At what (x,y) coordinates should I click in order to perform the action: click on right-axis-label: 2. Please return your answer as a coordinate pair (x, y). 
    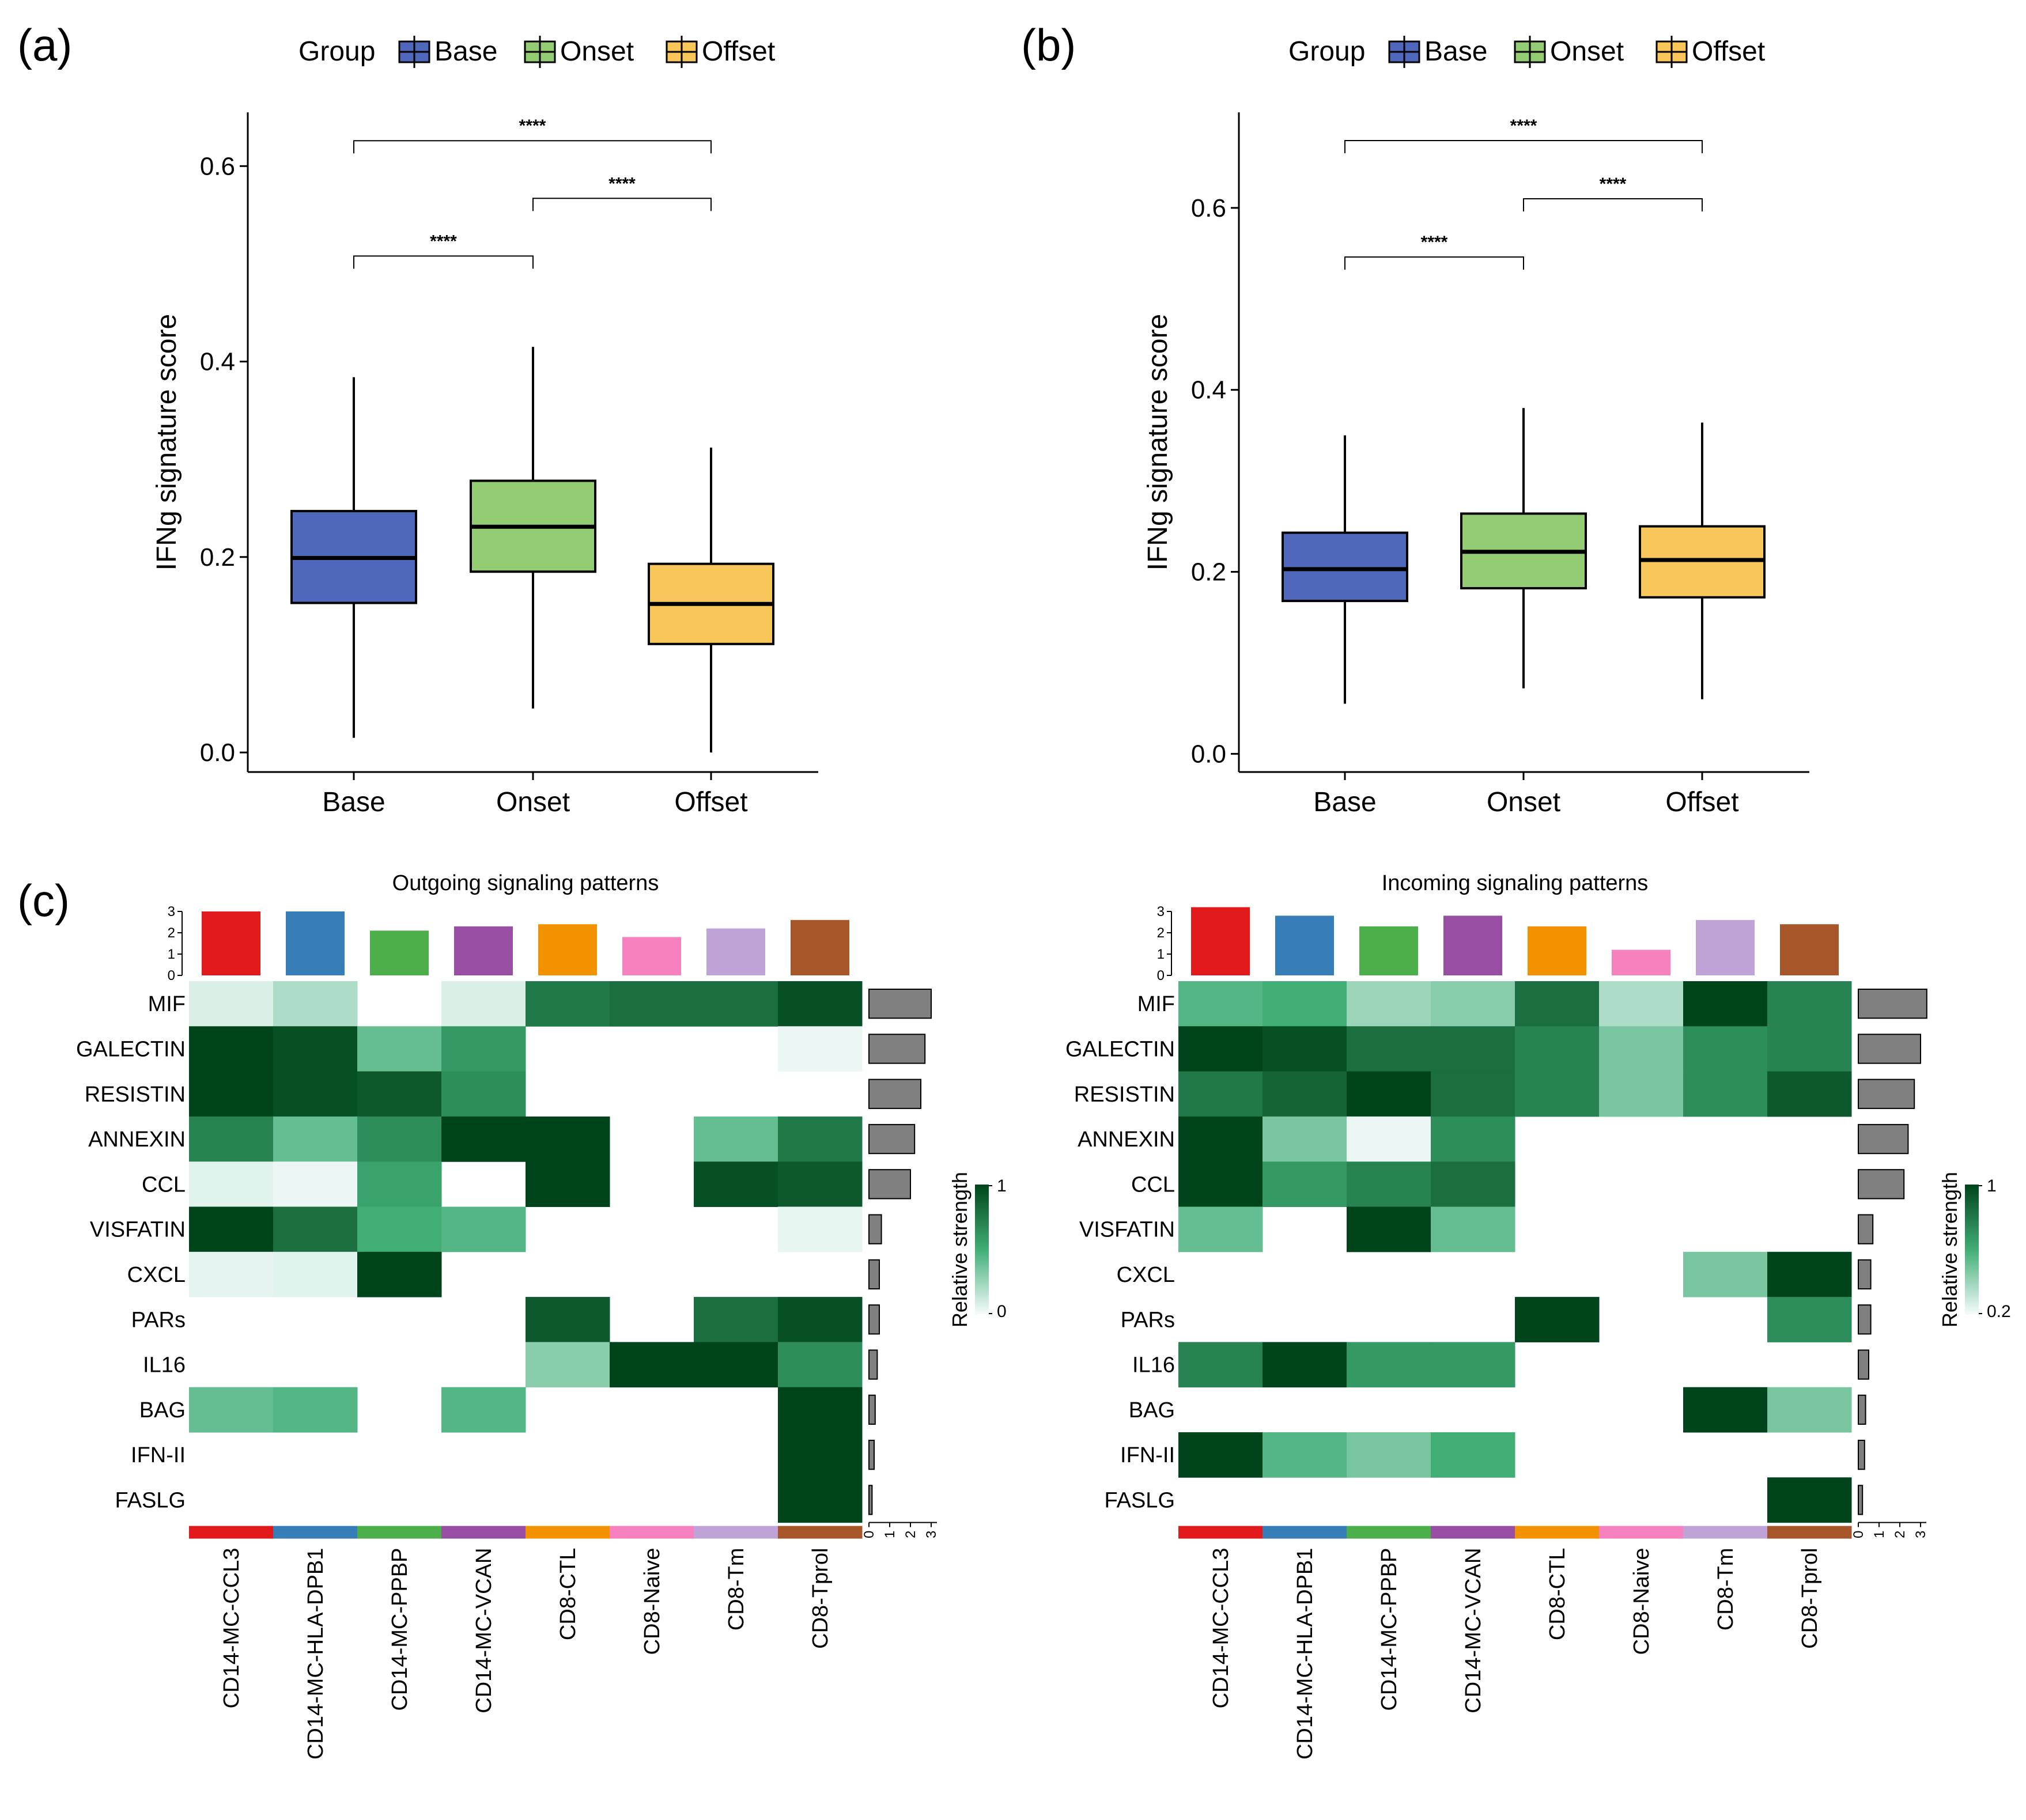
    Looking at the image, I should click on (1900, 1535).